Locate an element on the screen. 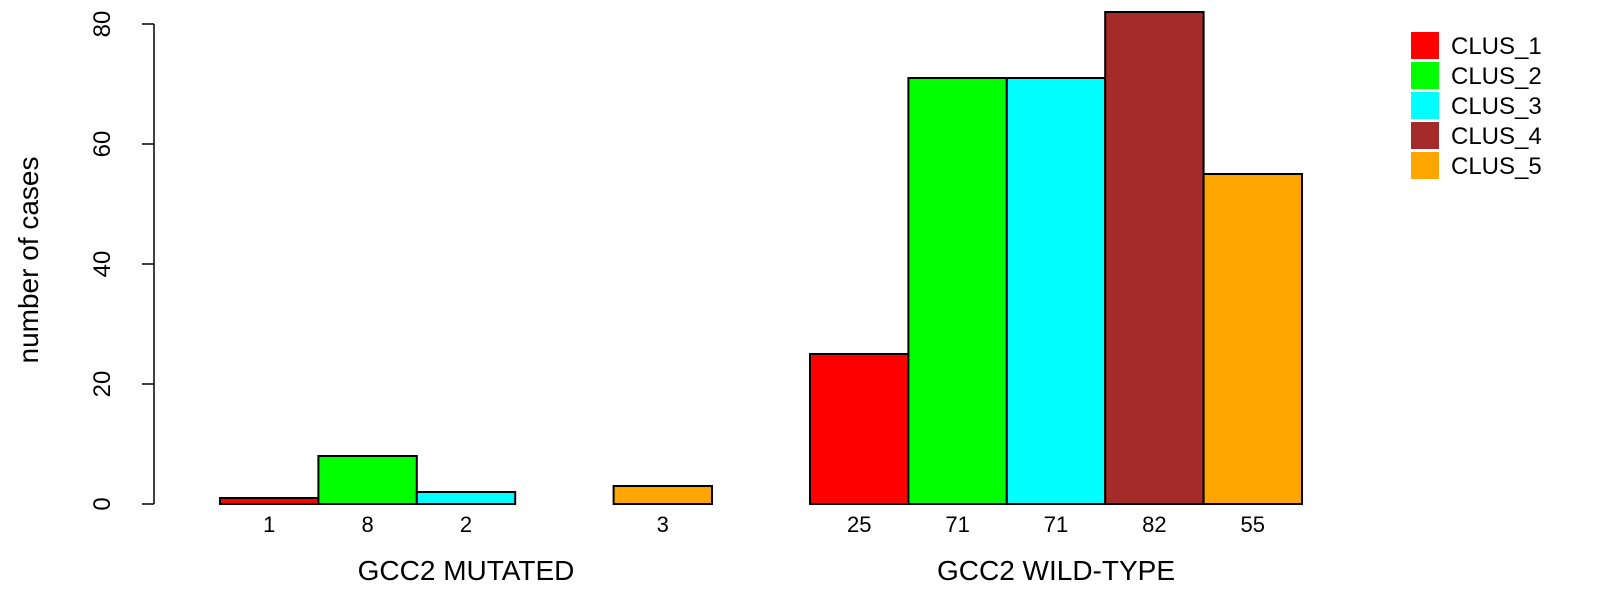 The height and width of the screenshot is (601, 1611). group-labels: GCC2 MUTATED GCC2 WILD-TYPE is located at coordinates (766, 570).